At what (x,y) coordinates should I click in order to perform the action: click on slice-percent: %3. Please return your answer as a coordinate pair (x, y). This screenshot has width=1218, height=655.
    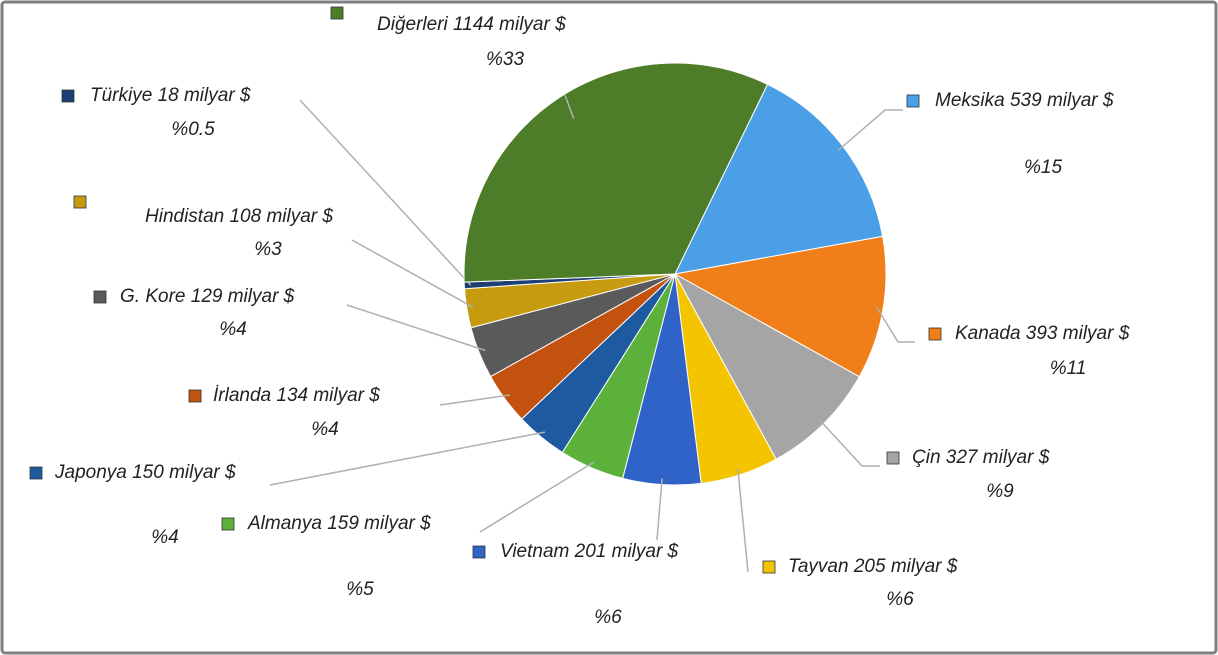
    Looking at the image, I should click on (268, 249).